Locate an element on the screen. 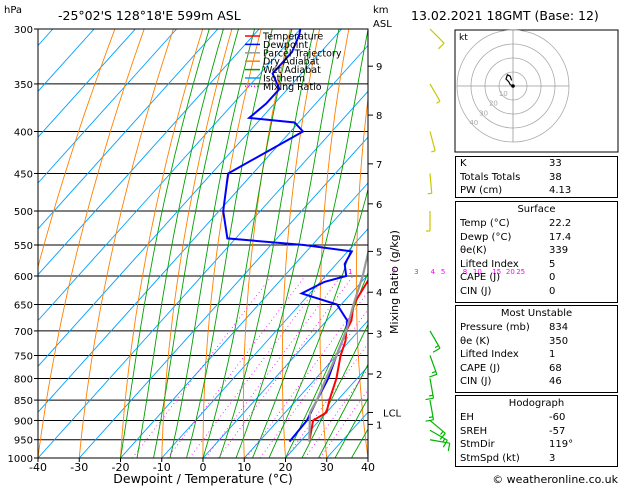 Image resolution: width=629 pixels, height=486 pixels. stat-row: θe (K) 350 is located at coordinates (514, 341).